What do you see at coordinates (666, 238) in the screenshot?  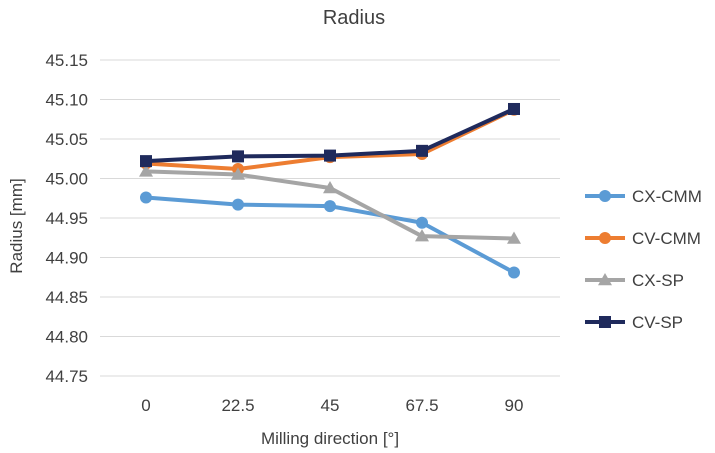 I see `legend-label: CV-CMM` at bounding box center [666, 238].